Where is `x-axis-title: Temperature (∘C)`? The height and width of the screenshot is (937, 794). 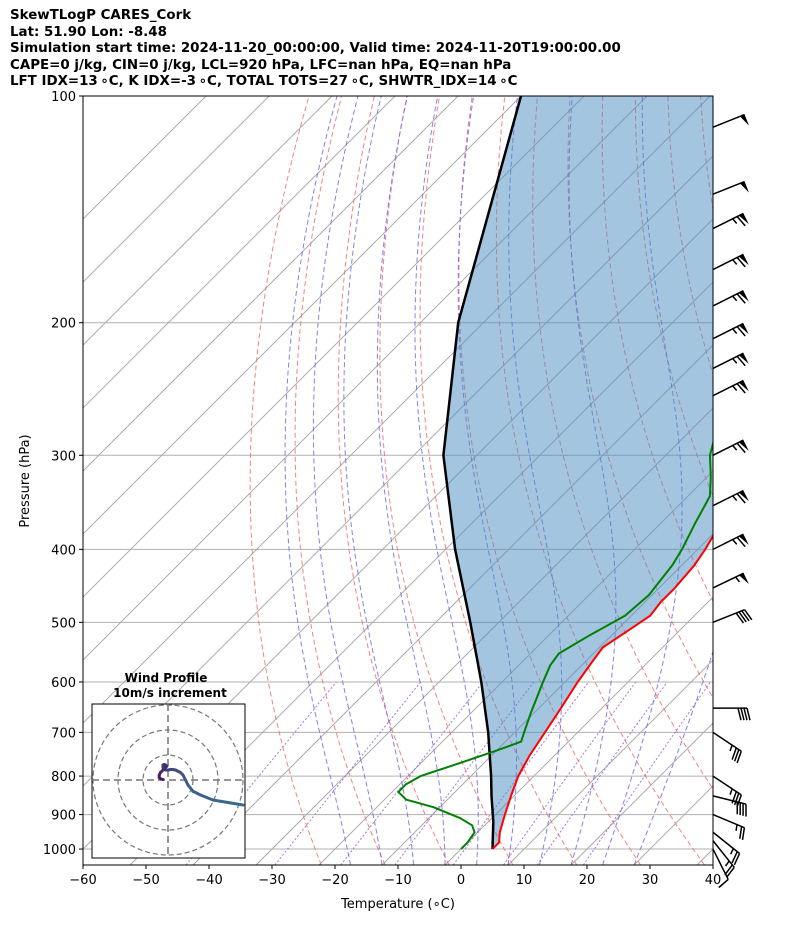 x-axis-title: Temperature (∘C) is located at coordinates (397, 904).